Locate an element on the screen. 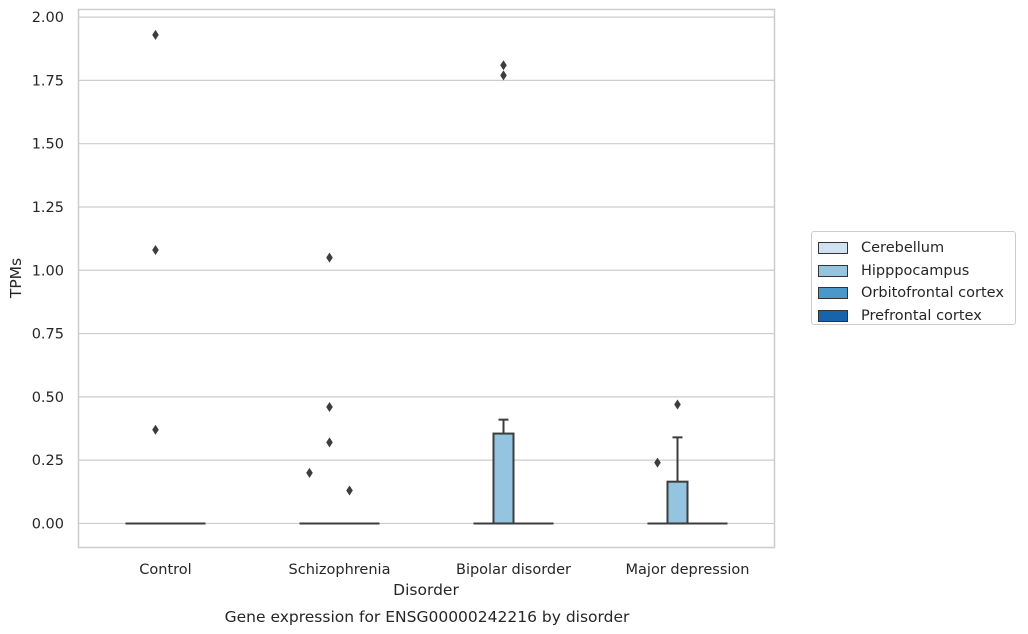 The image size is (1028, 634). y-tick-label: 0.50 is located at coordinates (48, 398).